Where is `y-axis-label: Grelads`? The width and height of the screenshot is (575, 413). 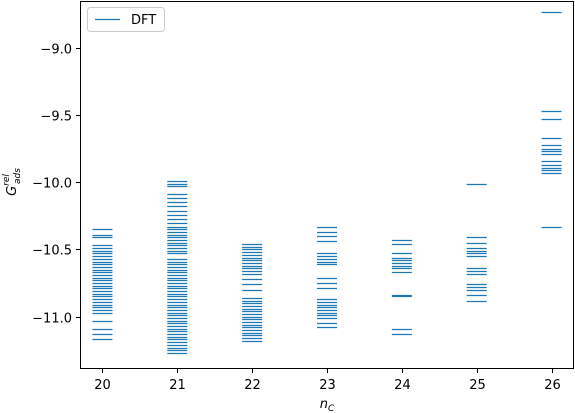 y-axis-label: Grelads is located at coordinates (12, 182).